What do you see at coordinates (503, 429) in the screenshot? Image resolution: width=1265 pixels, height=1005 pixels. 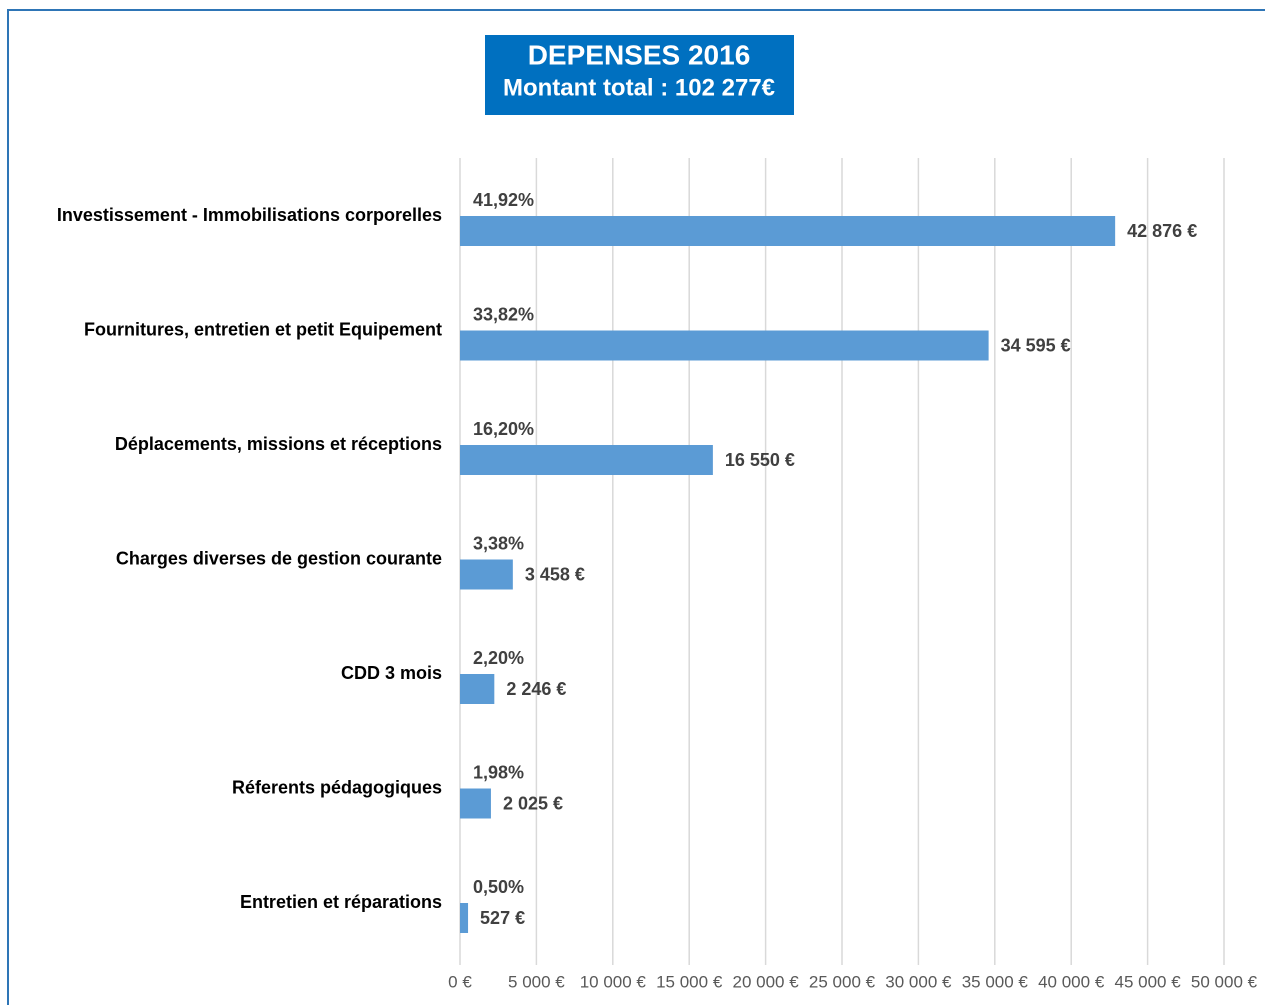 I see `percent-label: 16,20%` at bounding box center [503, 429].